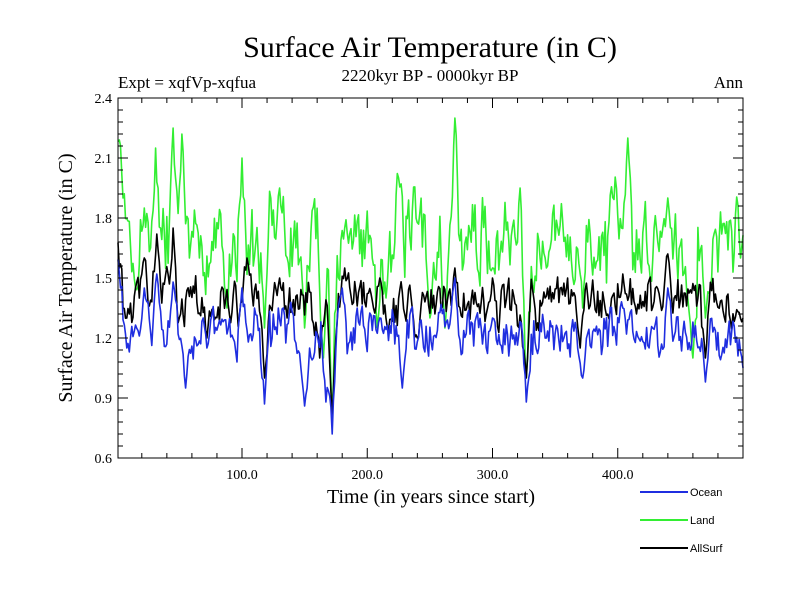 Image resolution: width=800 pixels, height=600 pixels. Describe the element at coordinates (104, 99) in the screenshot. I see `y-tick-label: 2.4` at that location.